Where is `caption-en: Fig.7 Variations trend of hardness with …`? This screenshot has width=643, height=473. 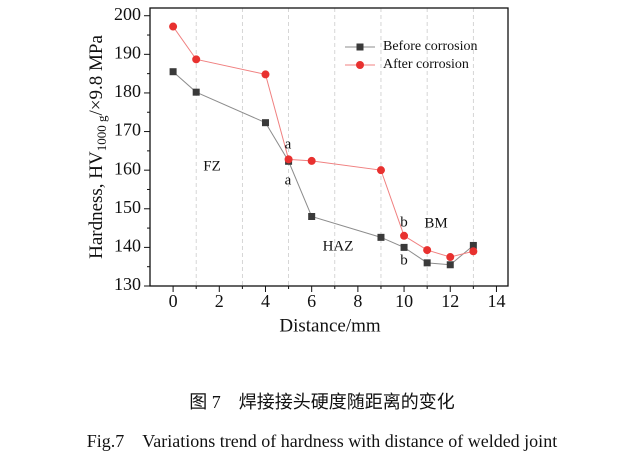
caption-en: Fig.7 Variations trend of hardness with … is located at coordinates (322, 441).